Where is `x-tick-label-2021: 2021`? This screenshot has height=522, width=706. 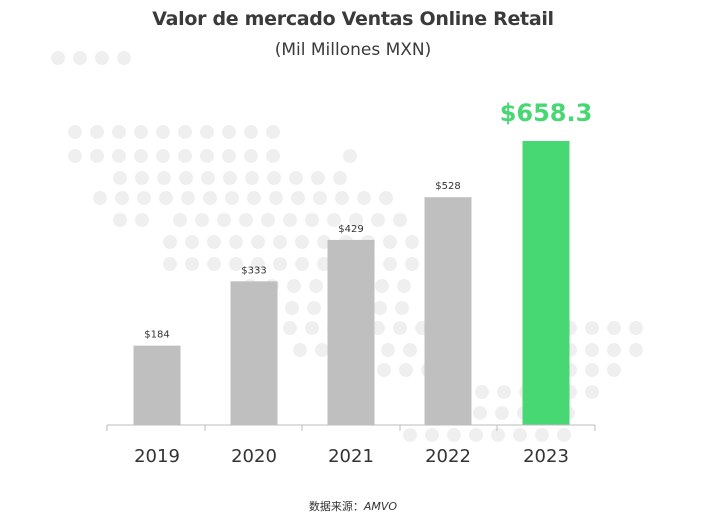 x-tick-label-2021: 2021 is located at coordinates (351, 456).